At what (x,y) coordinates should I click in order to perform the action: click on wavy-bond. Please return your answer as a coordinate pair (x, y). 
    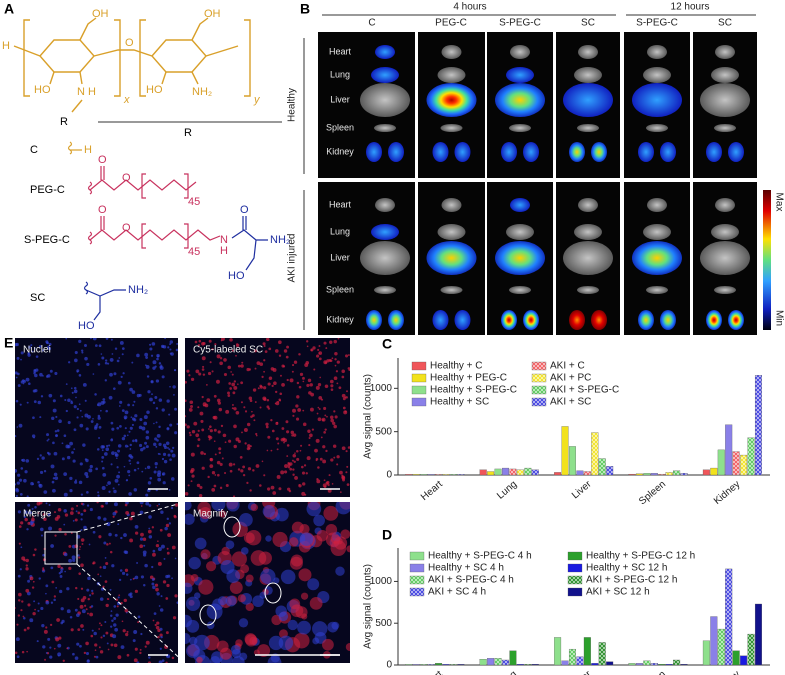
    Looking at the image, I should click on (70, 148).